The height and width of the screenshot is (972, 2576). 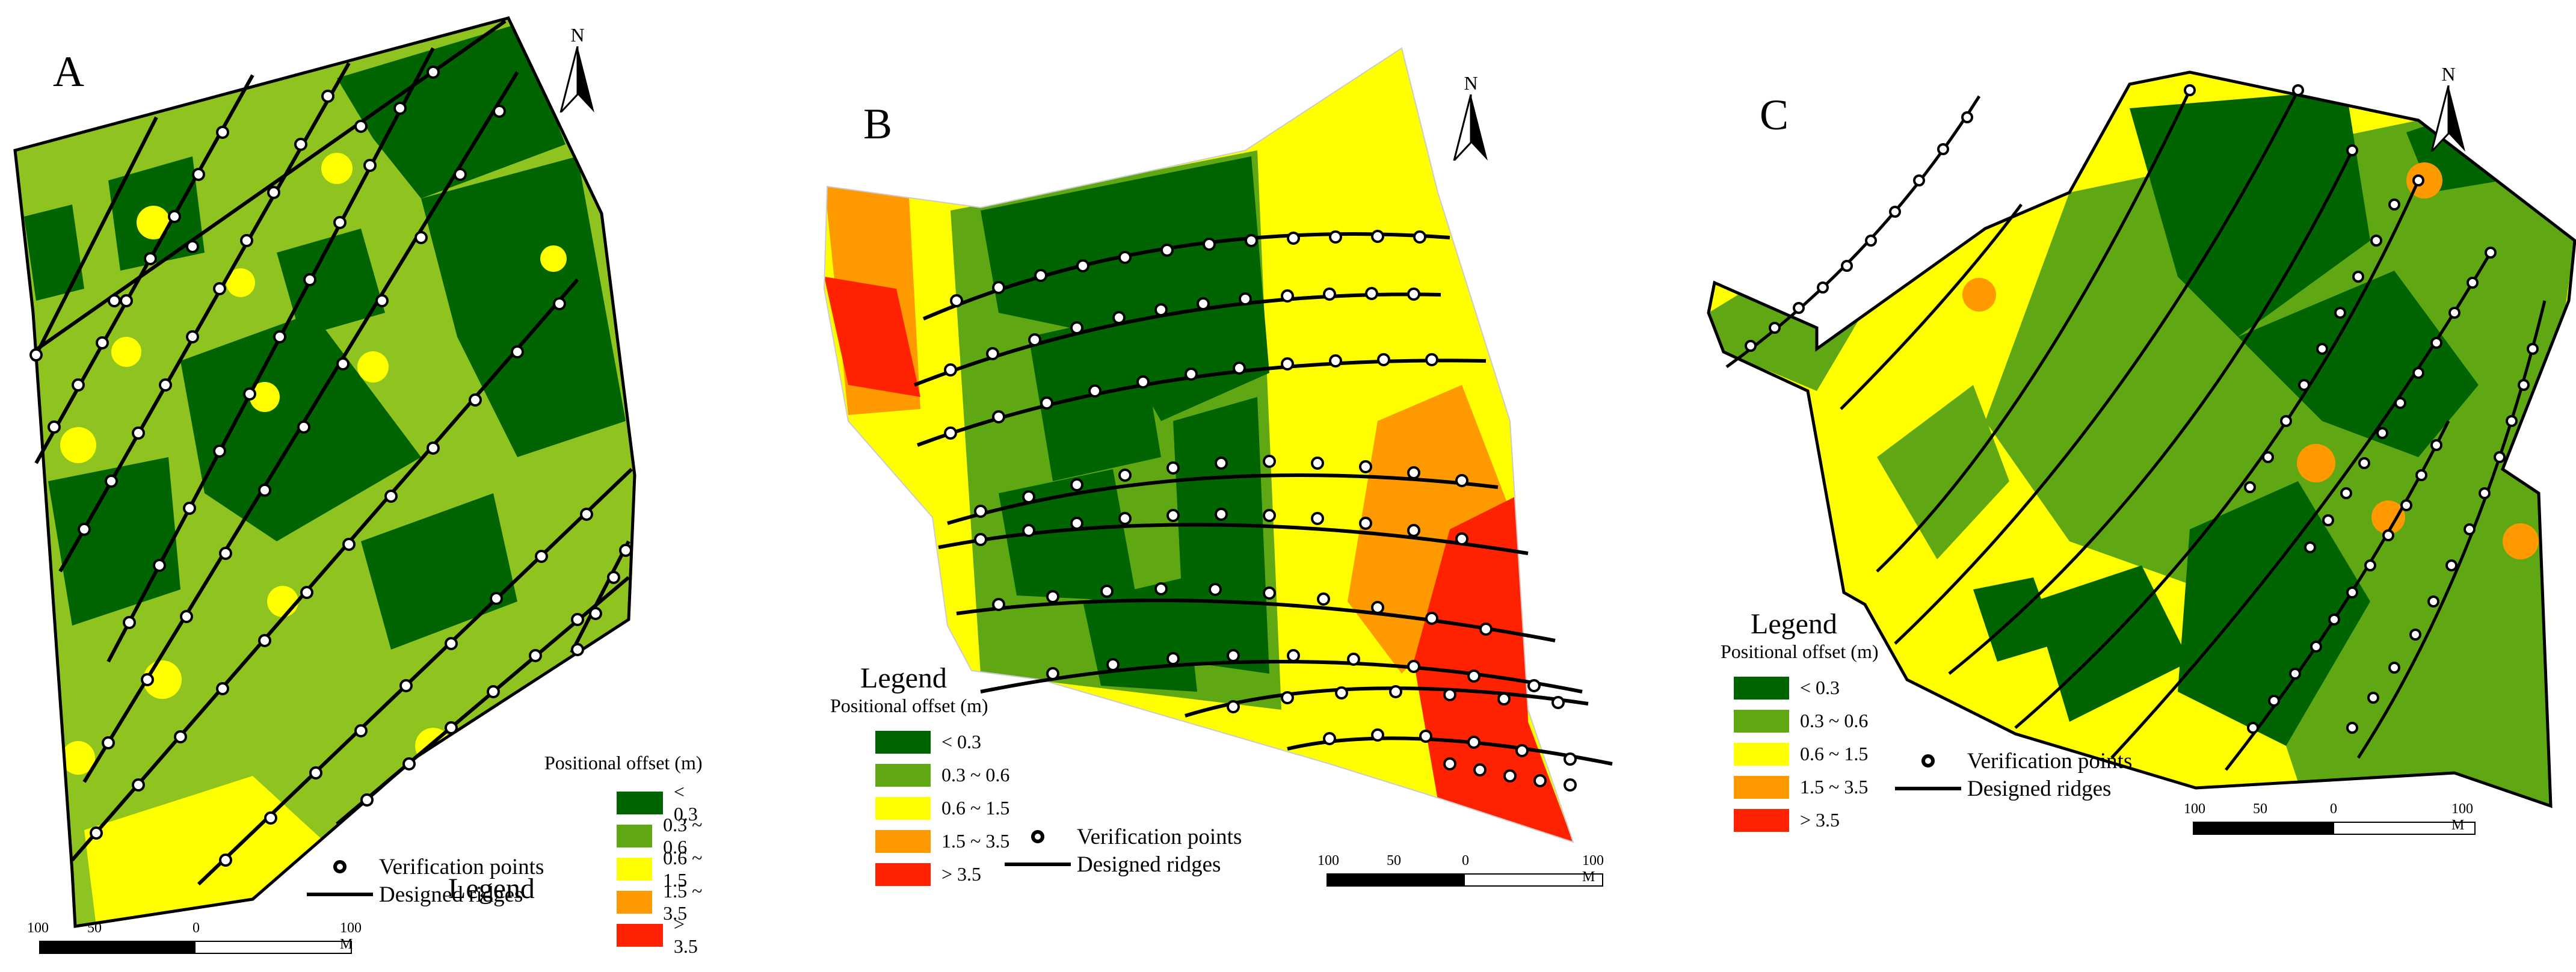 I want to click on panel-c-label: C, so click(x=1774, y=115).